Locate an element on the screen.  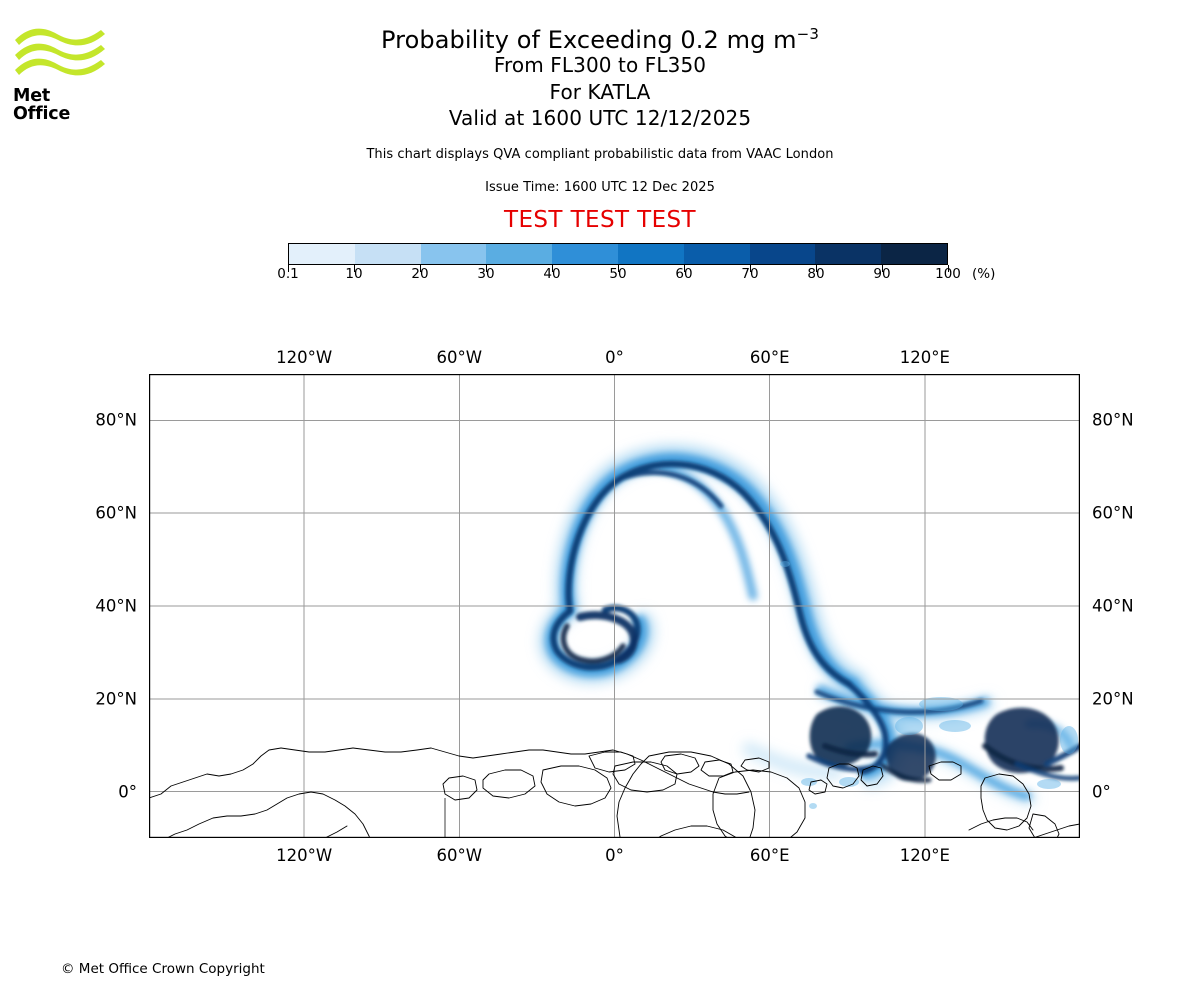
axis-label-top-0°: 0° is located at coordinates (614, 357).